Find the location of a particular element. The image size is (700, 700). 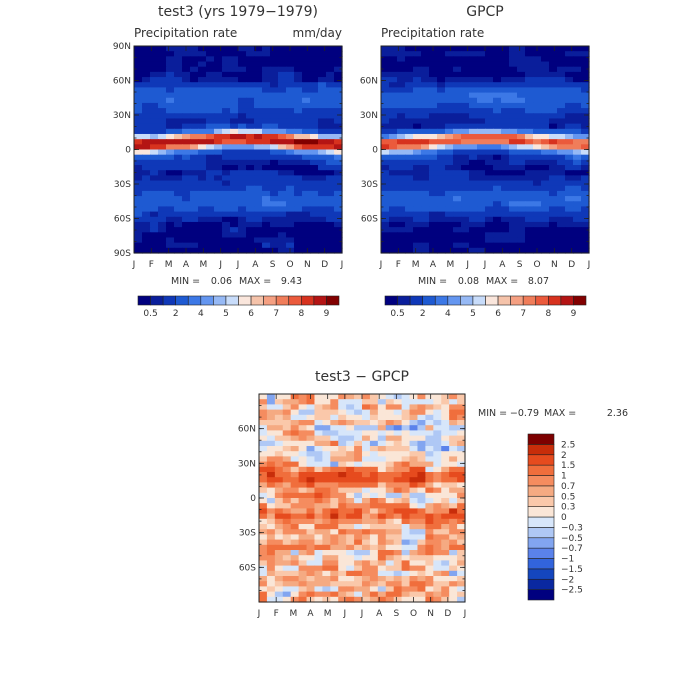

panel3-colorbar-label-14: −2.5 is located at coordinates (572, 591).